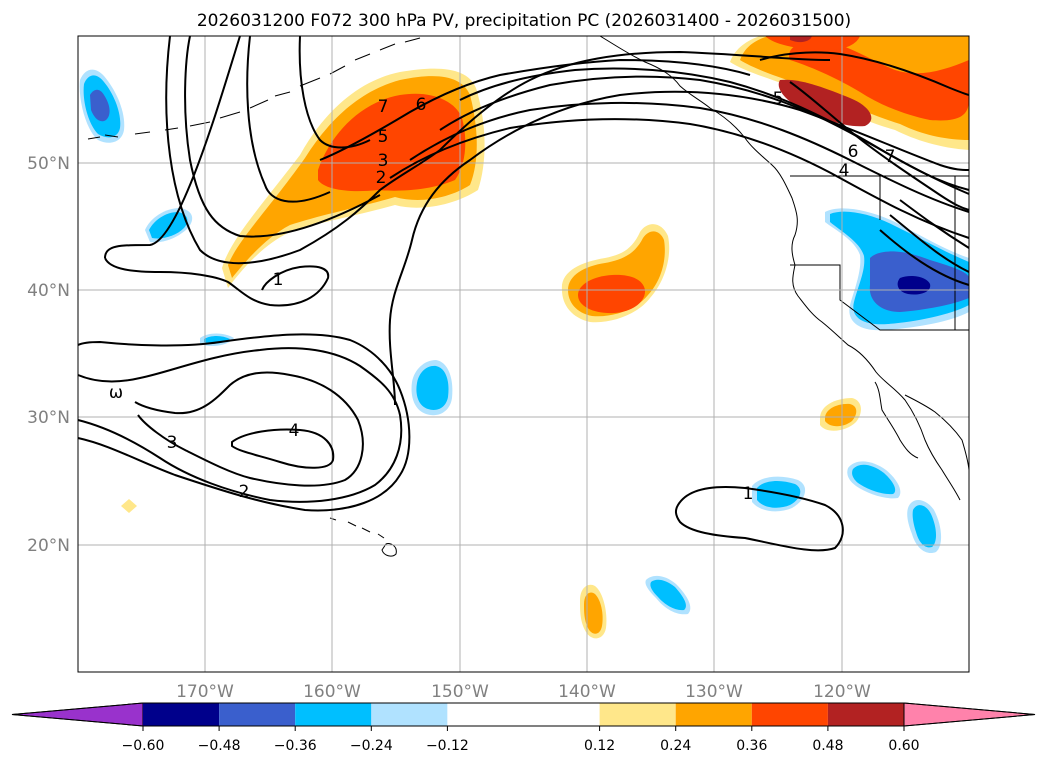  Describe the element at coordinates (587, 692) in the screenshot. I see `lon-label: 140°W` at that location.